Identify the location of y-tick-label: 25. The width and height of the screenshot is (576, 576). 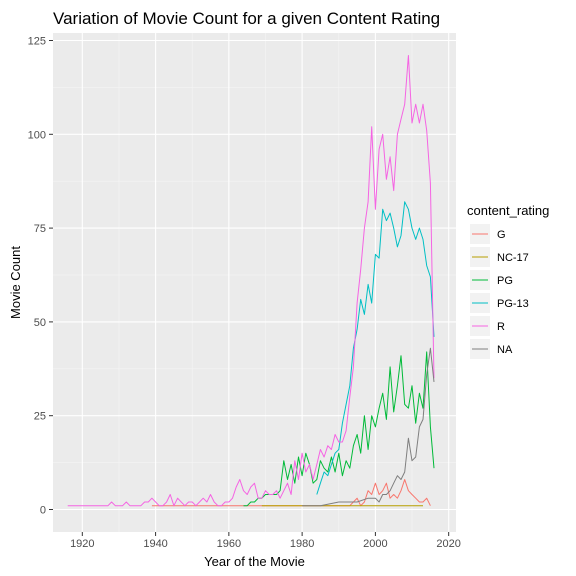
(40, 417).